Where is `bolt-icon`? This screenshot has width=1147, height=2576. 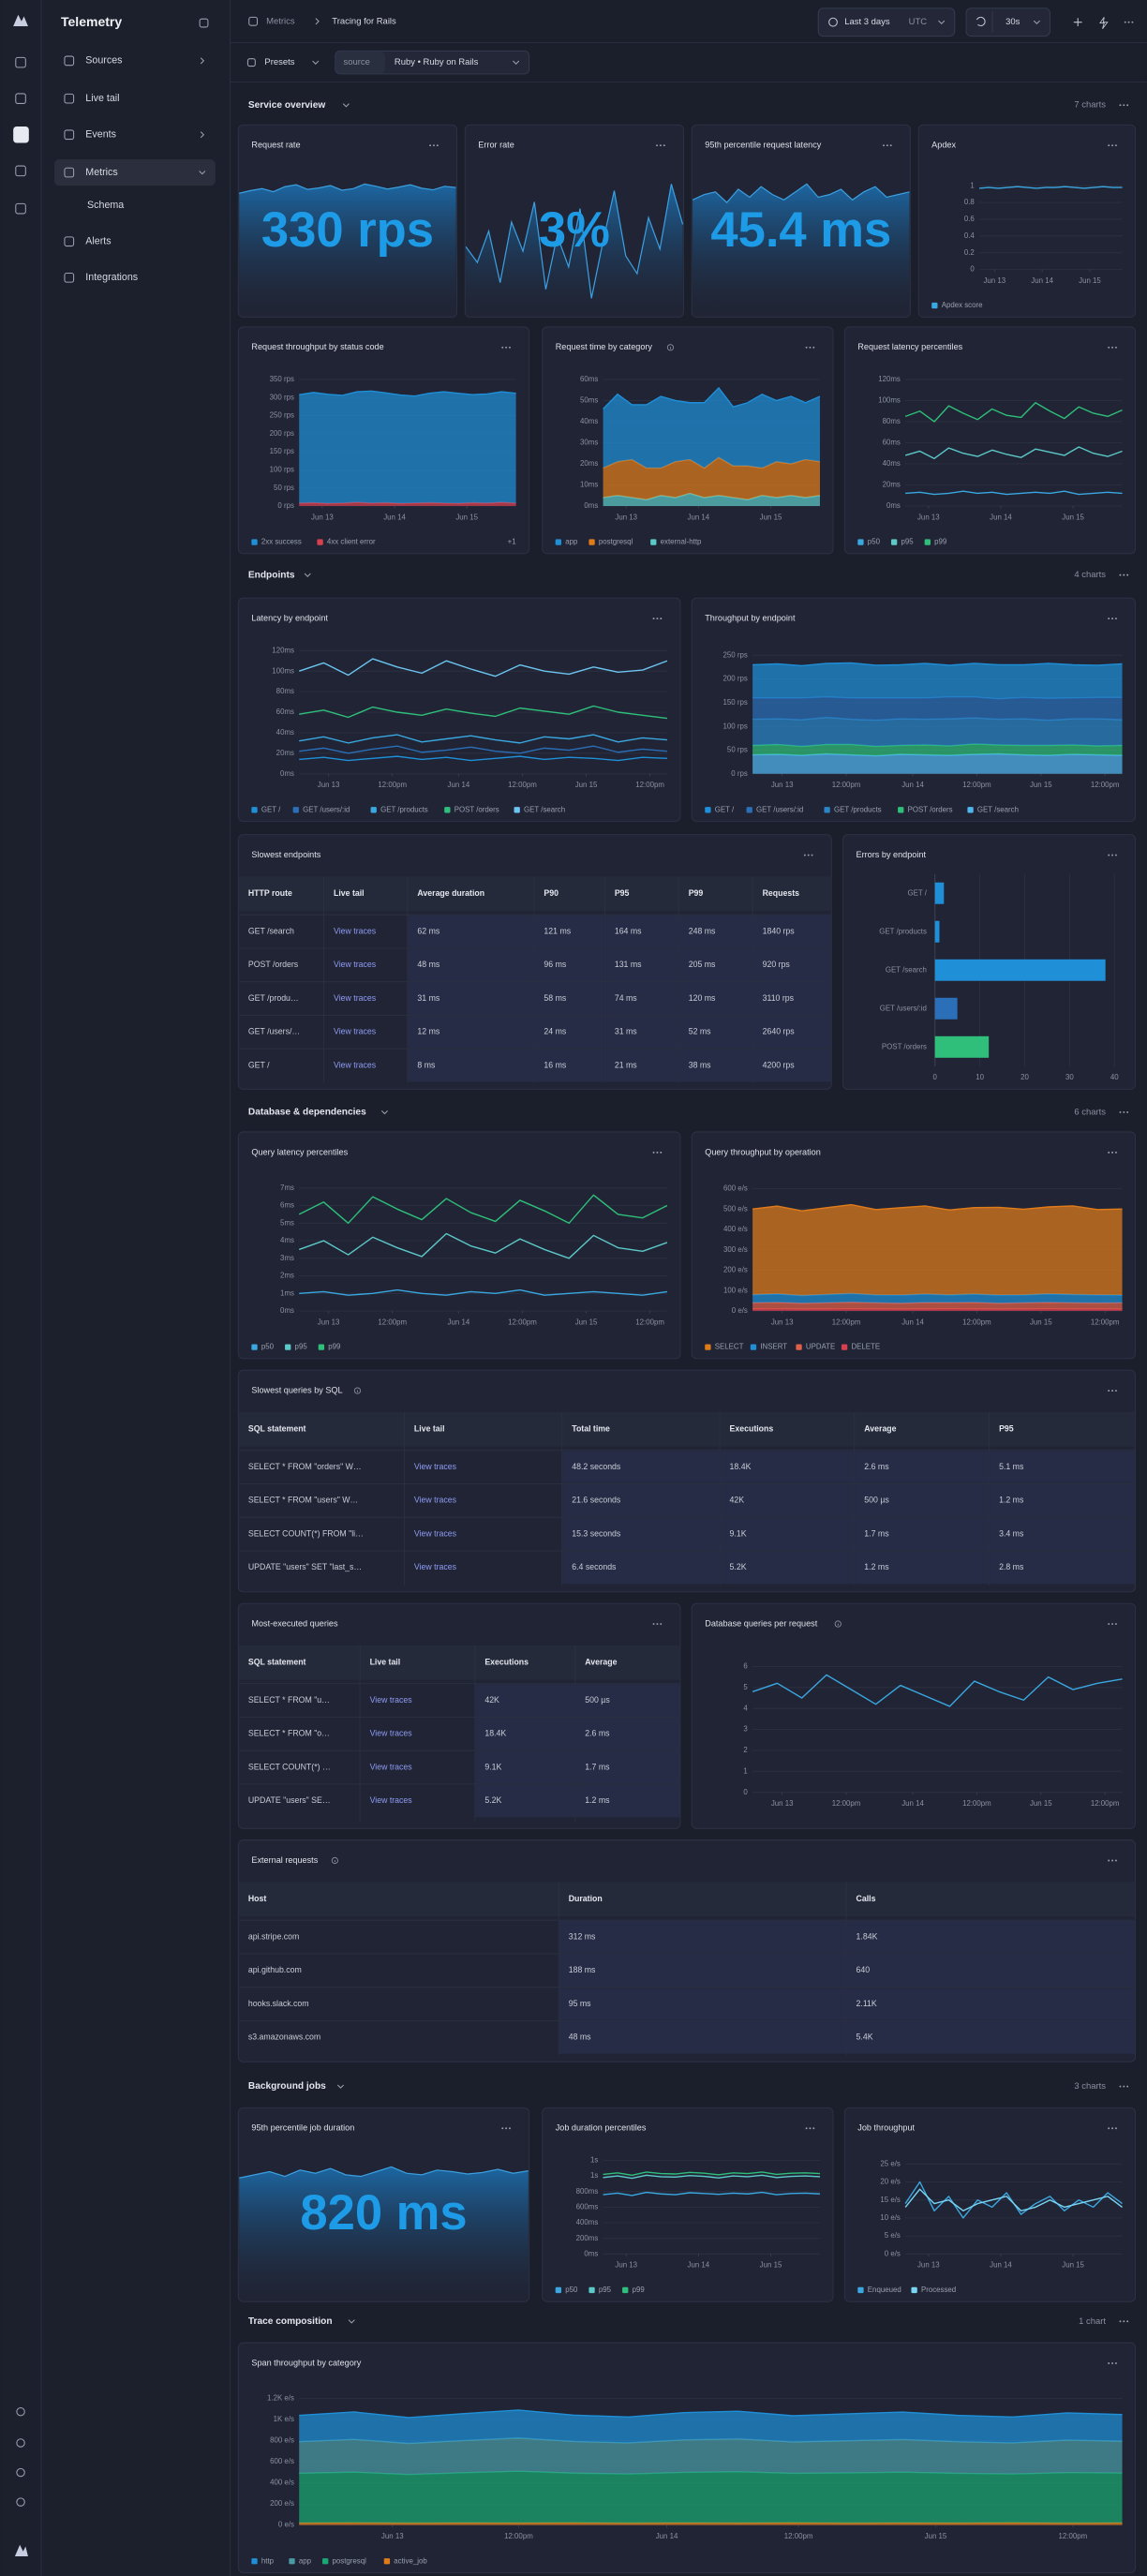
bolt-icon is located at coordinates (1104, 23).